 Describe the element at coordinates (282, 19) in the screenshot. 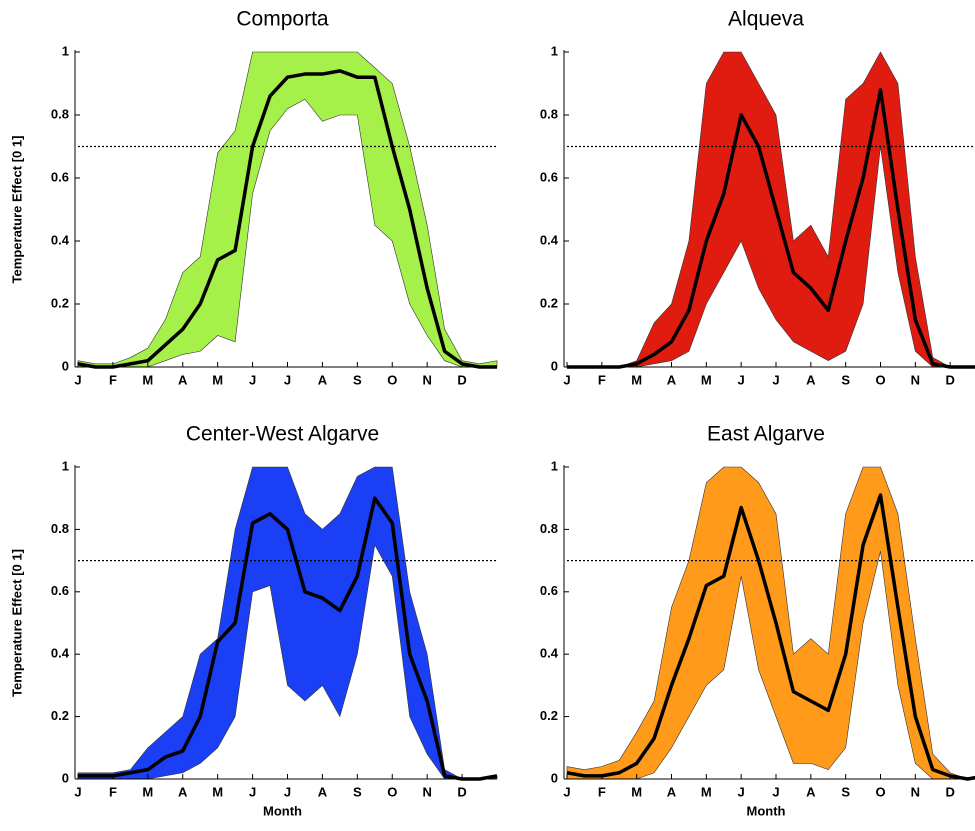

I see `subplot-title: Comporta` at that location.